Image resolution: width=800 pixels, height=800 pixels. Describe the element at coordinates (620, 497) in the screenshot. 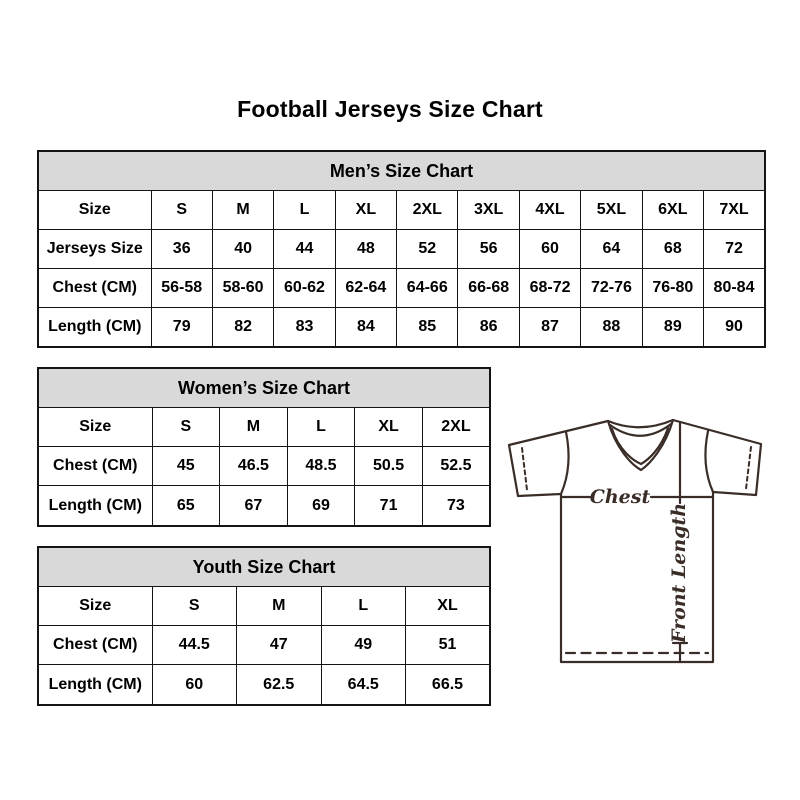

I see `chest-label: Chest` at that location.